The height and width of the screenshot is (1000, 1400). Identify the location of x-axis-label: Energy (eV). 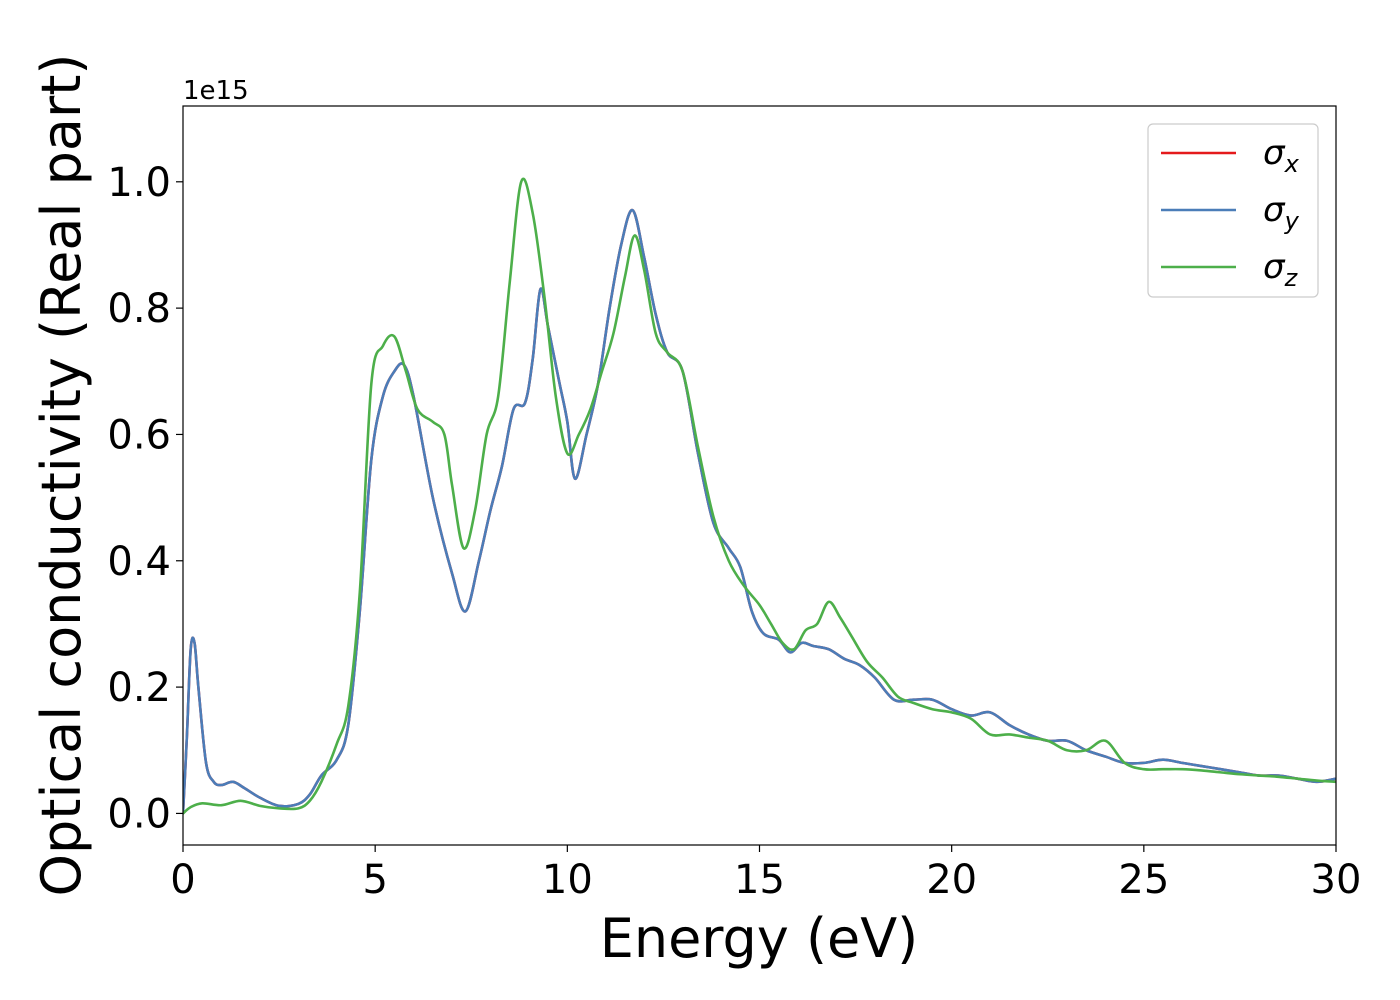
(759, 938).